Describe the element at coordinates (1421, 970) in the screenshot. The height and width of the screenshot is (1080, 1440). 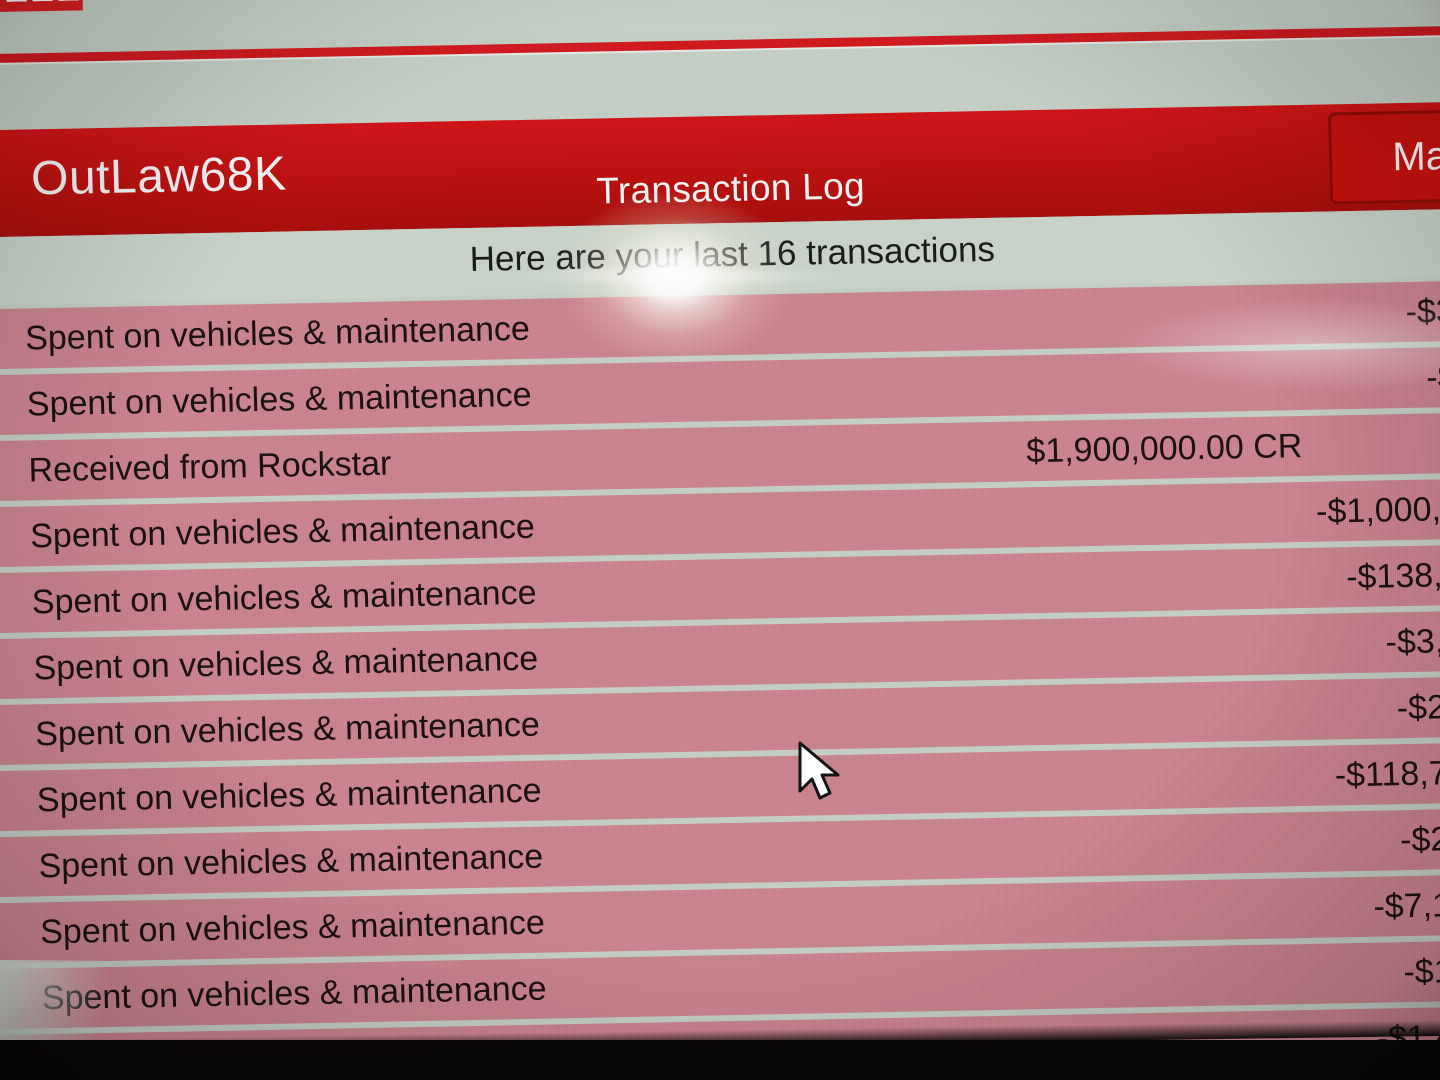
I see `transaction-amount: -$109.00` at that location.